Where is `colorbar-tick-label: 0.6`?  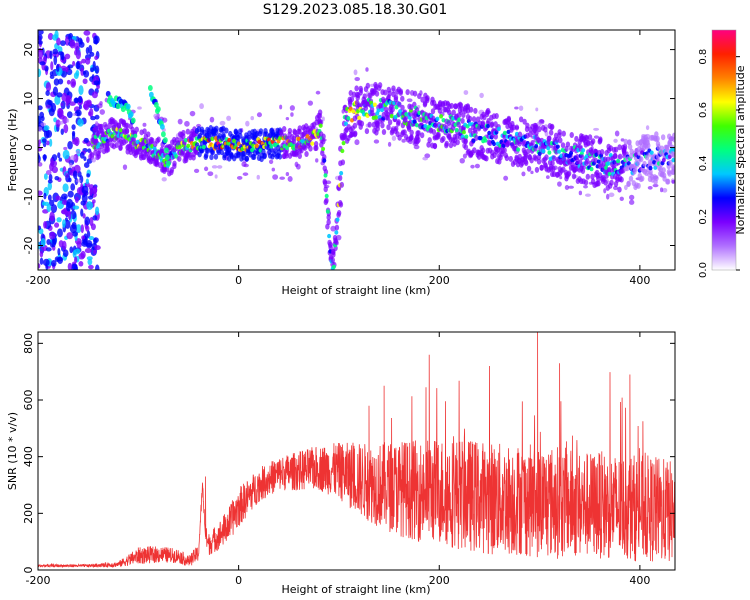 colorbar-tick-label: 0.6 is located at coordinates (703, 110).